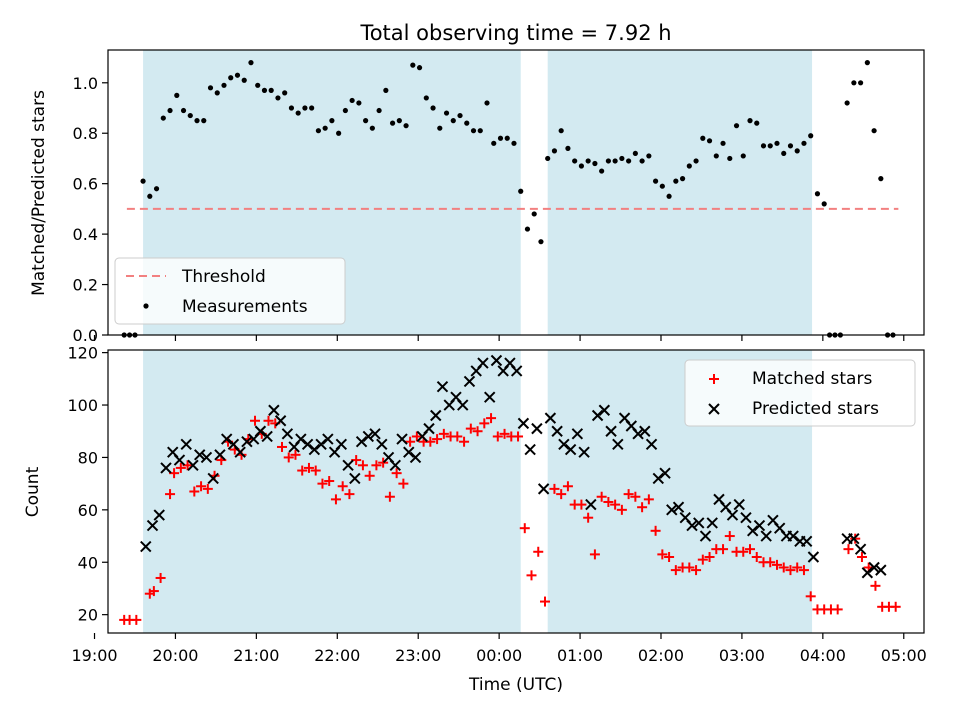 The width and height of the screenshot is (960, 720). What do you see at coordinates (179, 460) in the screenshot?
I see `predicted-star-point-5-b` at bounding box center [179, 460].